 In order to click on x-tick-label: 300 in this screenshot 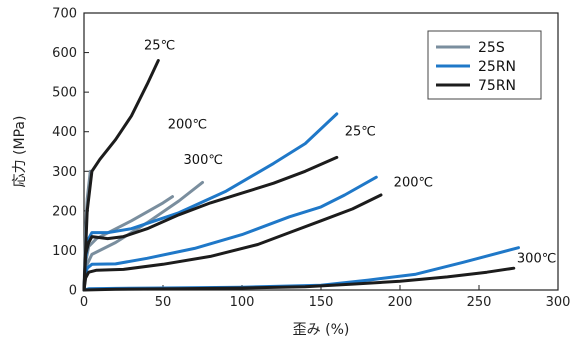, I will do `click(558, 302)`.